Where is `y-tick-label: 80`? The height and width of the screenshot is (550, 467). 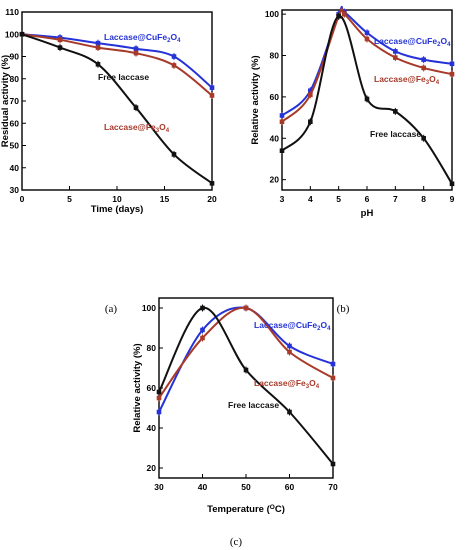 y-tick-label: 80 is located at coordinates (152, 348).